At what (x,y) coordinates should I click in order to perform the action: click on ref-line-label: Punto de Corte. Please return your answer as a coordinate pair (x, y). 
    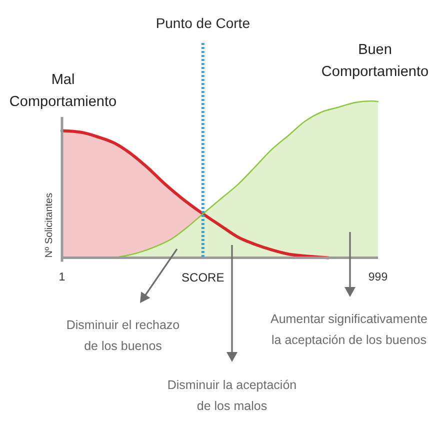
    Looking at the image, I should click on (203, 23).